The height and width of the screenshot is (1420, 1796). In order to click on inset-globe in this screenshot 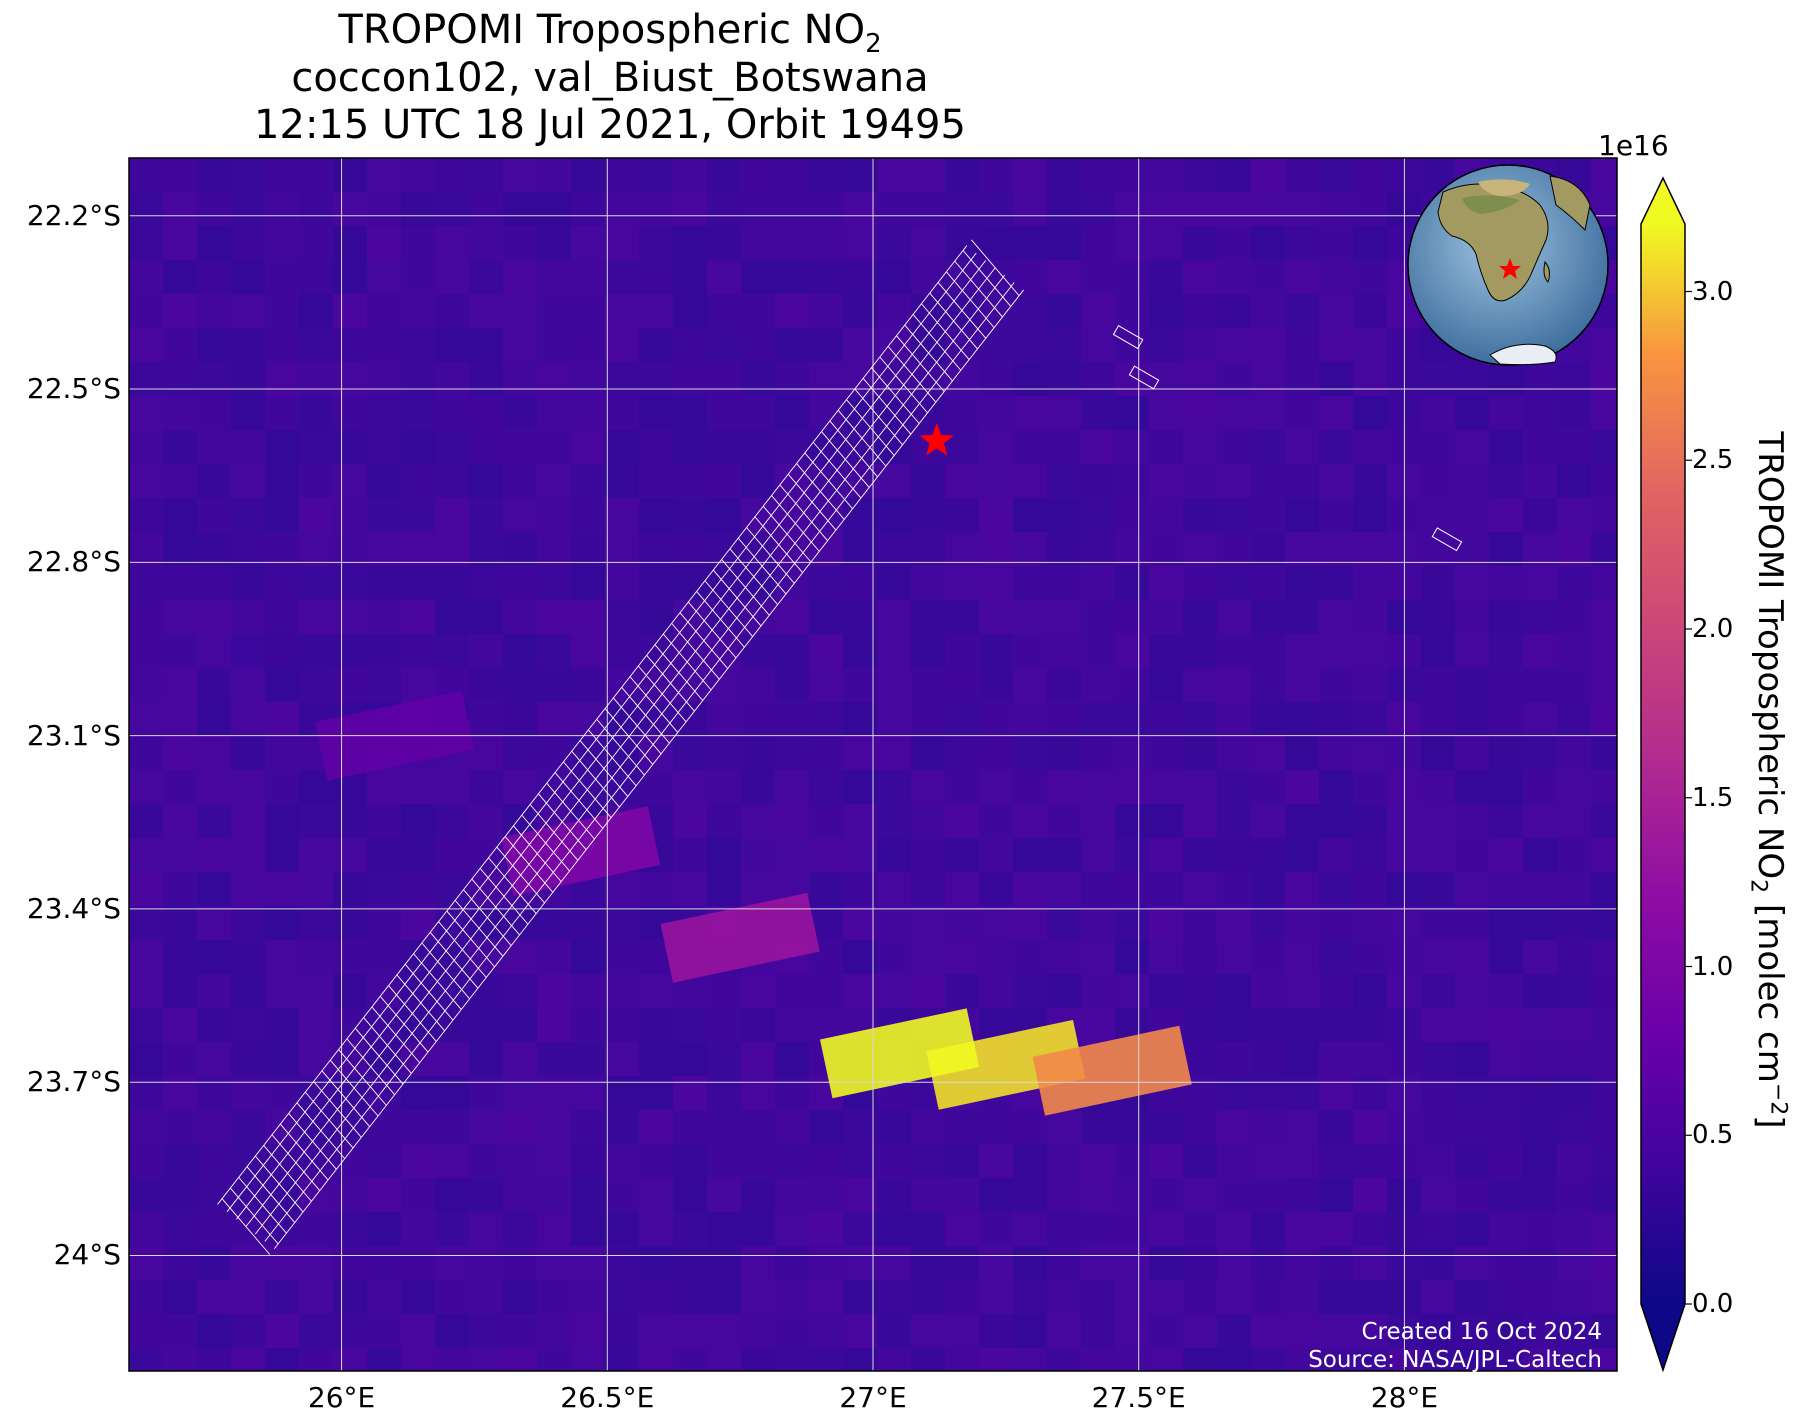, I will do `click(1508, 265)`.